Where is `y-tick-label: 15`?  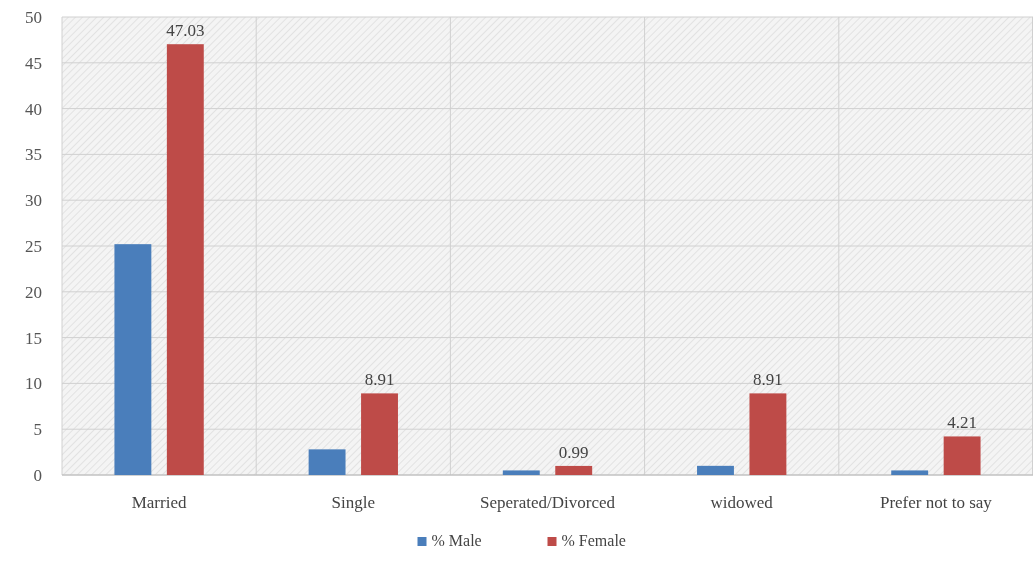
y-tick-label: 15 is located at coordinates (33, 338).